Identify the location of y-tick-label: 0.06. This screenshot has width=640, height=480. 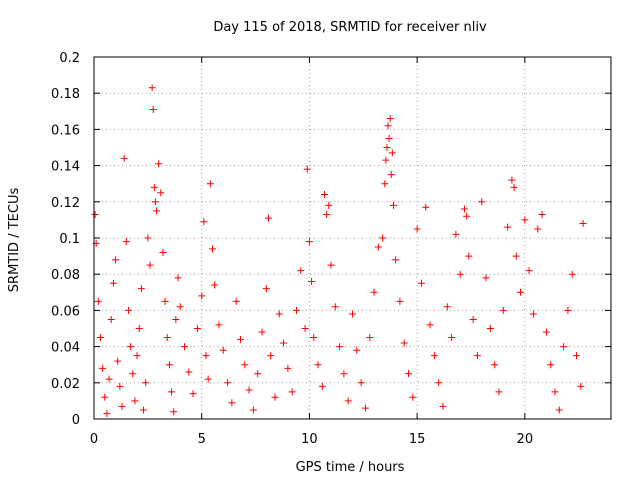
(65, 311).